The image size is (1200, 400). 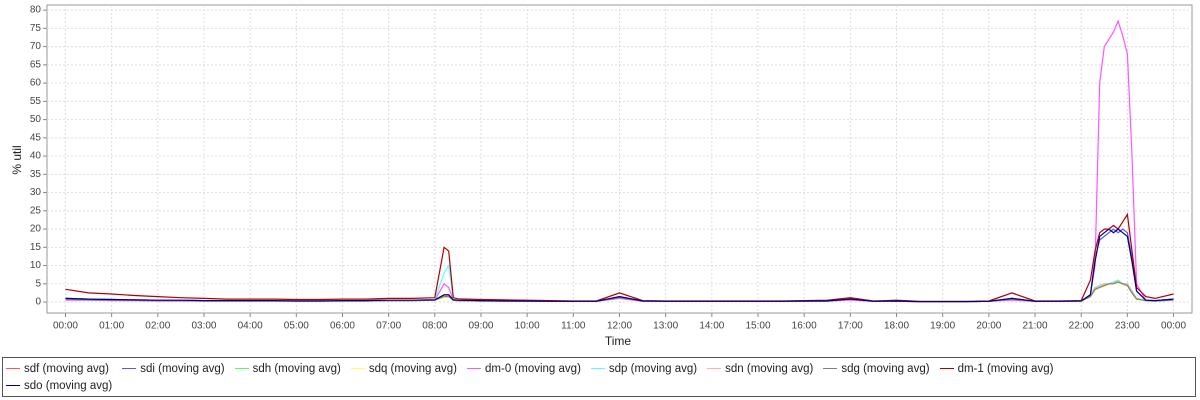 What do you see at coordinates (36, 192) in the screenshot?
I see `y-tick-label: 30` at bounding box center [36, 192].